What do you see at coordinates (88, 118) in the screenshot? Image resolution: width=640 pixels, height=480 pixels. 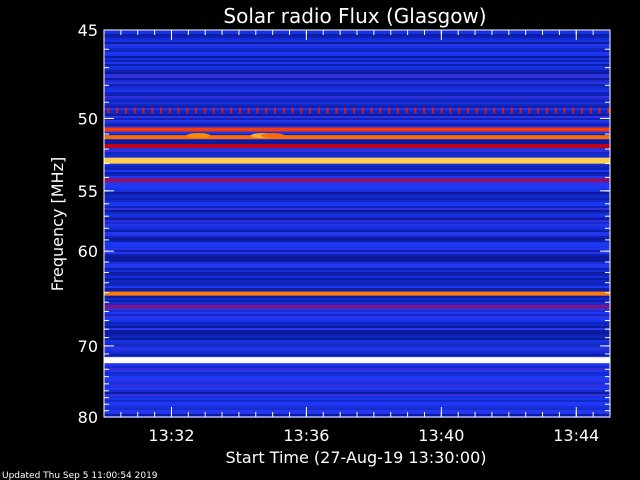 I see `y-tick-label: 50` at bounding box center [88, 118].